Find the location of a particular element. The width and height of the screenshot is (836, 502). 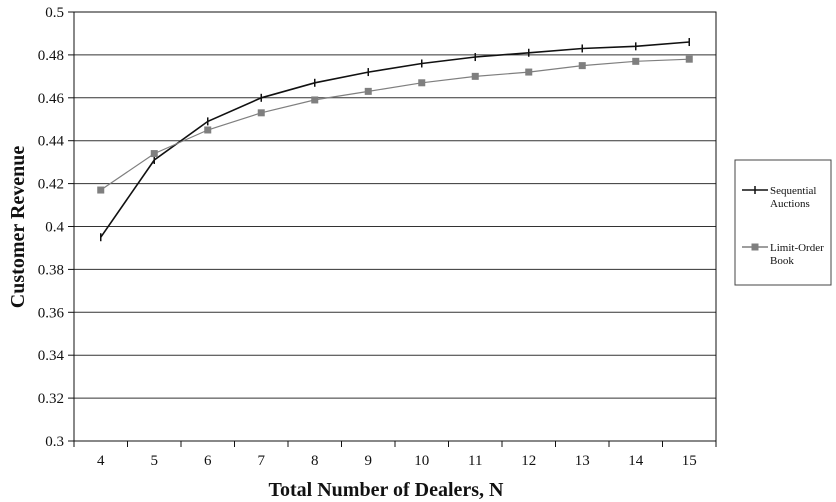

y-tick-label: 0.32 is located at coordinates (51, 399).